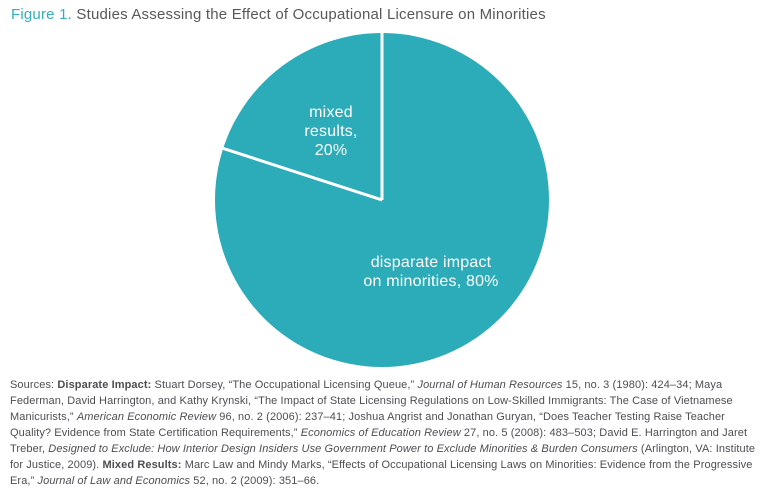 Image resolution: width=768 pixels, height=494 pixels. I want to click on slice-label-disparate-impact: disparate impact on minorities, 80%, so click(431, 272).